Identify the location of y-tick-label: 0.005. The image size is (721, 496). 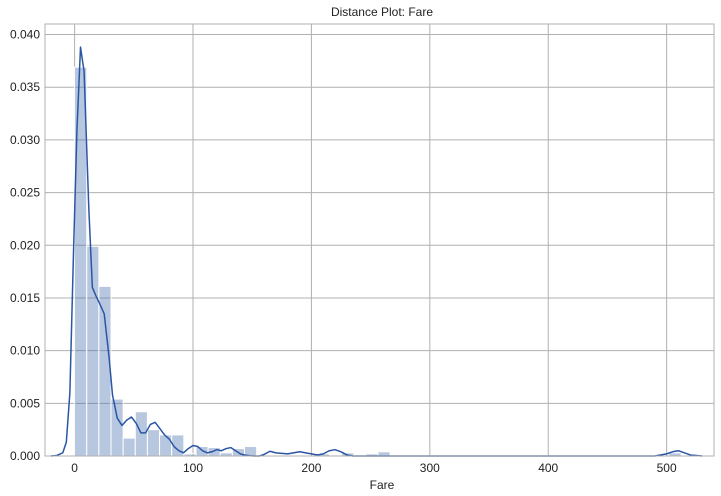
(25, 403).